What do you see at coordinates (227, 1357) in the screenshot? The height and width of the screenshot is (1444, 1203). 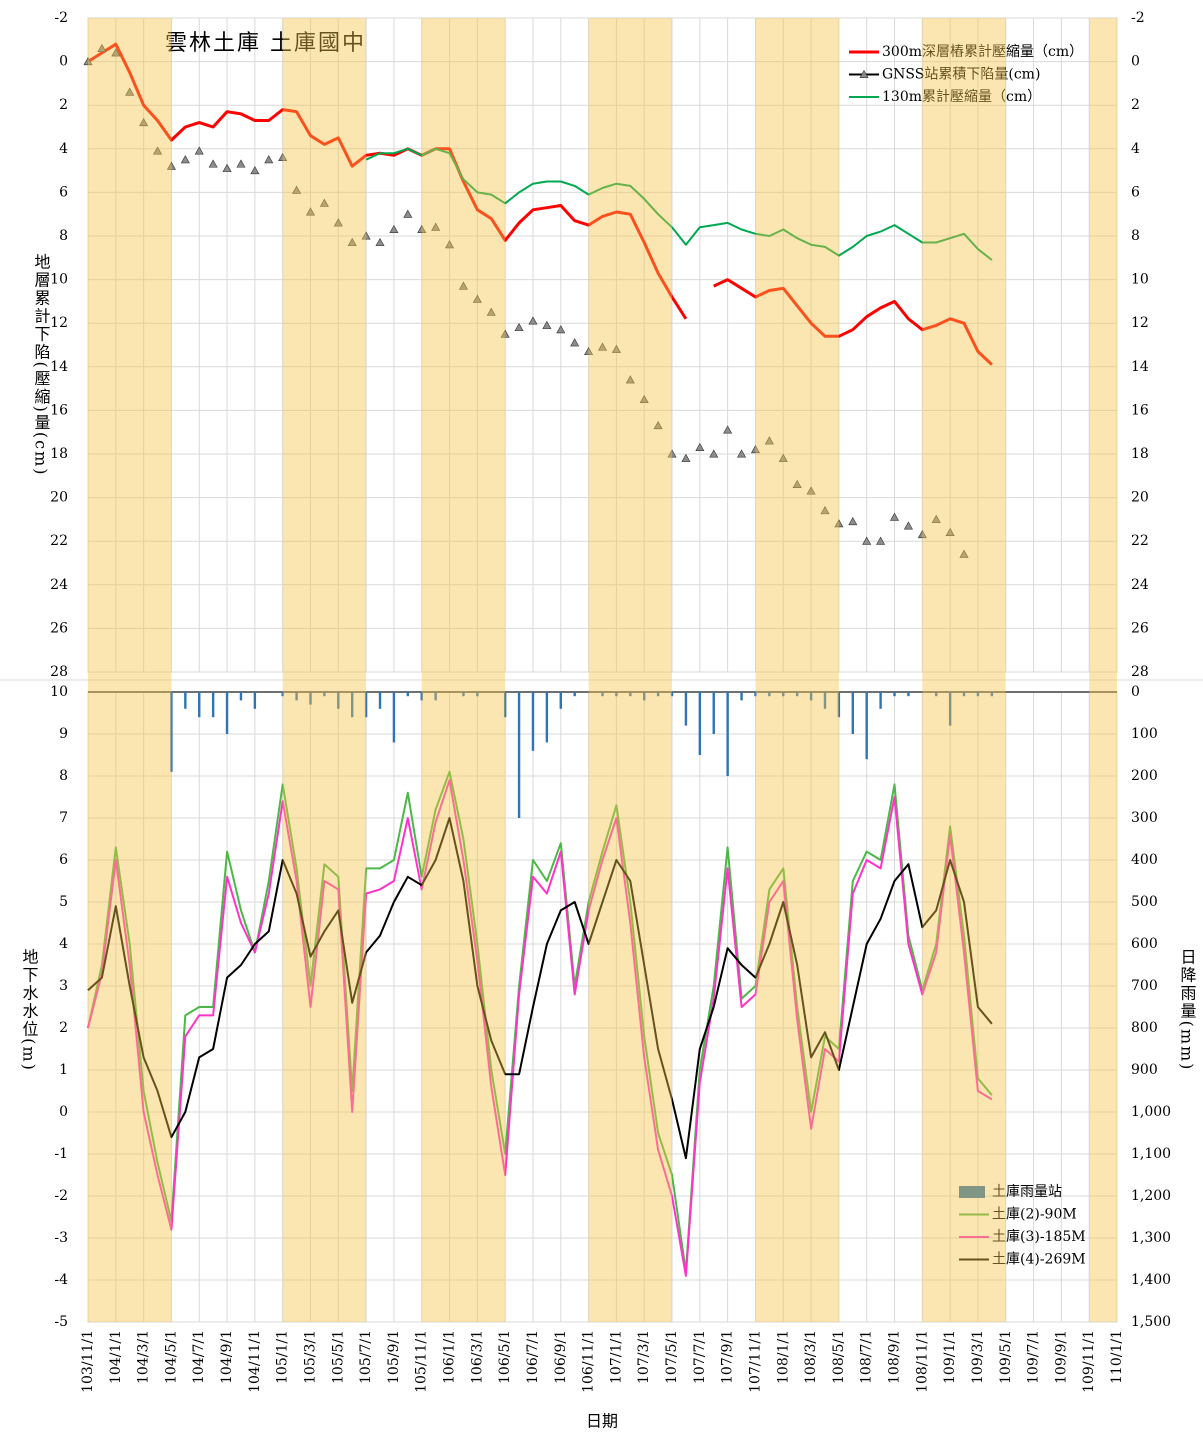 I see `x-tick-label: 104/9/1` at bounding box center [227, 1357].